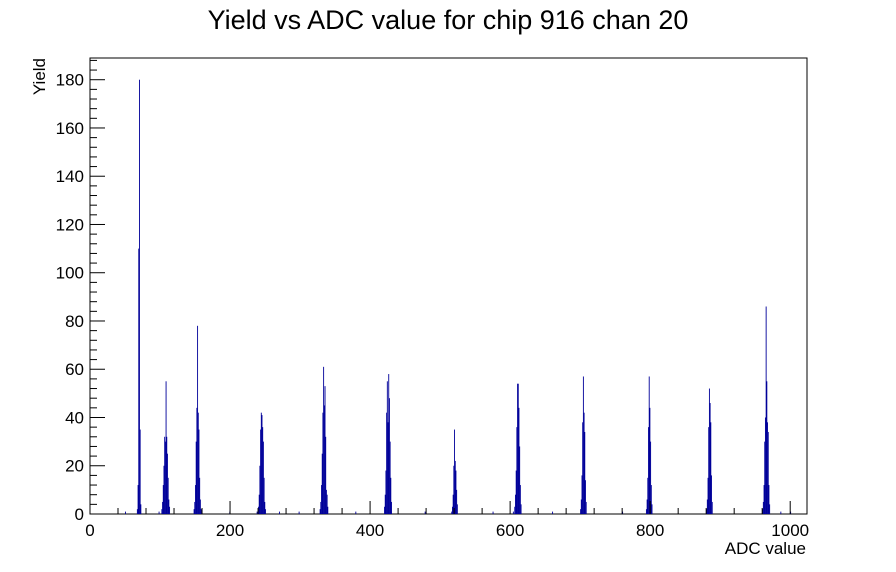  I want to click on y-tick-label: 40, so click(74, 417).